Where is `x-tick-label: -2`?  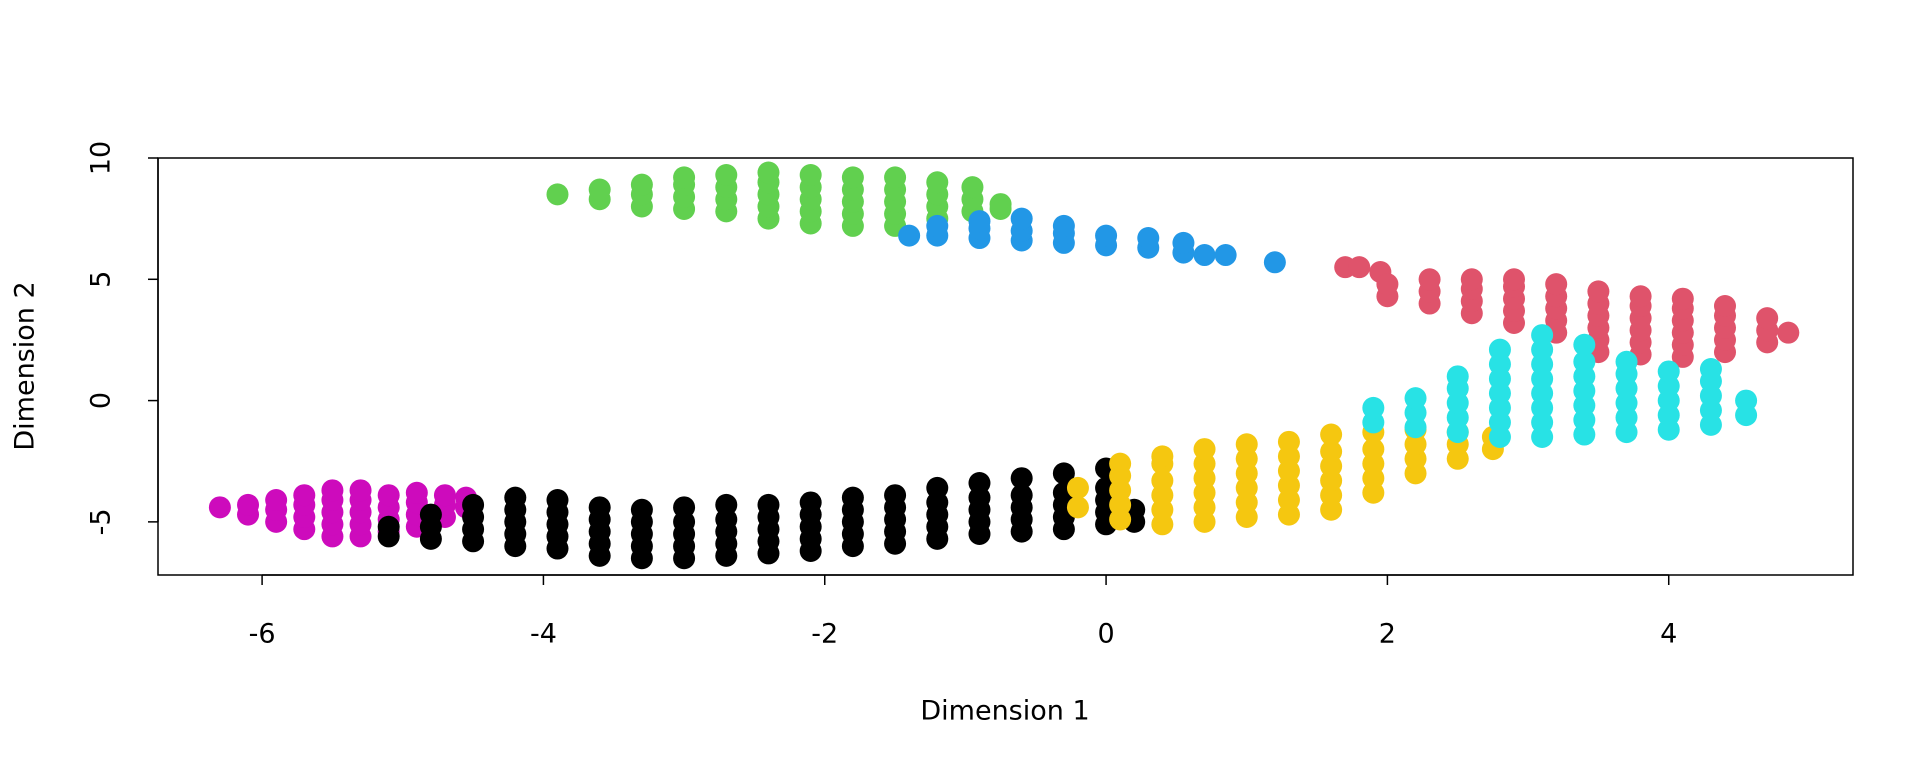
x-tick-label: -2 is located at coordinates (824, 634).